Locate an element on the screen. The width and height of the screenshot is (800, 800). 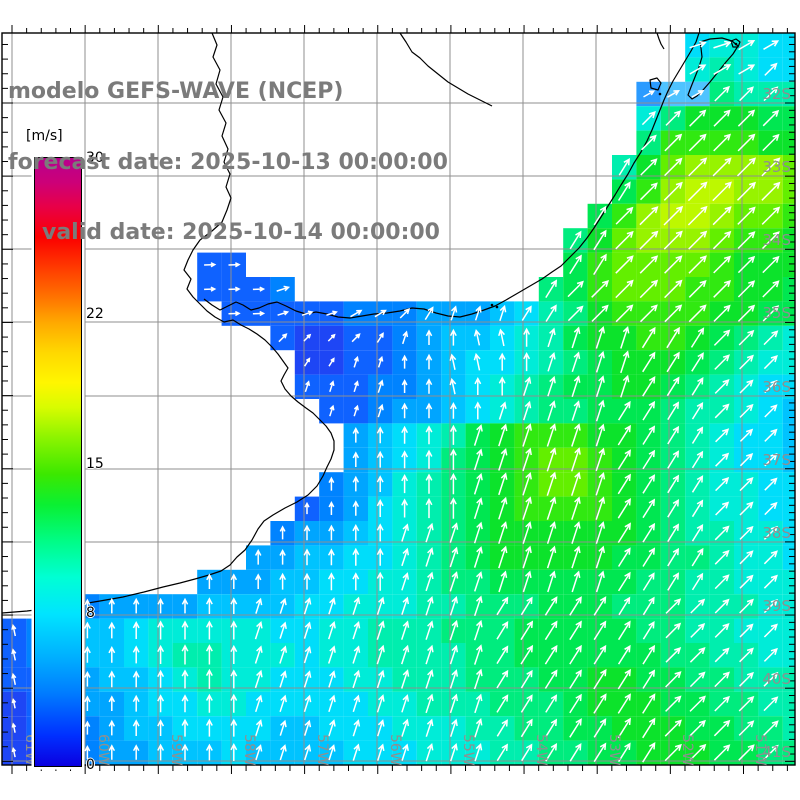
colorbar-tick-label: 15 is located at coordinates (95, 464).